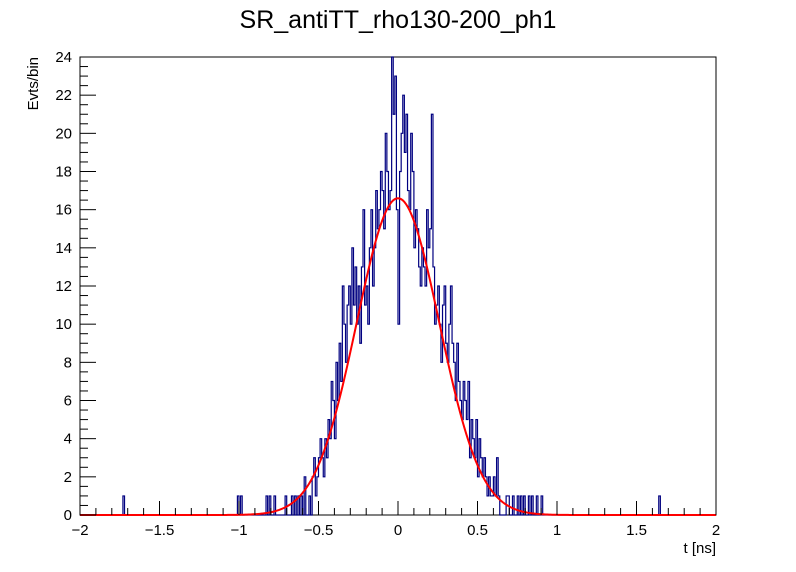 Image resolution: width=796 pixels, height=572 pixels. What do you see at coordinates (79, 530) in the screenshot?
I see `x-tick-label: −2` at bounding box center [79, 530].